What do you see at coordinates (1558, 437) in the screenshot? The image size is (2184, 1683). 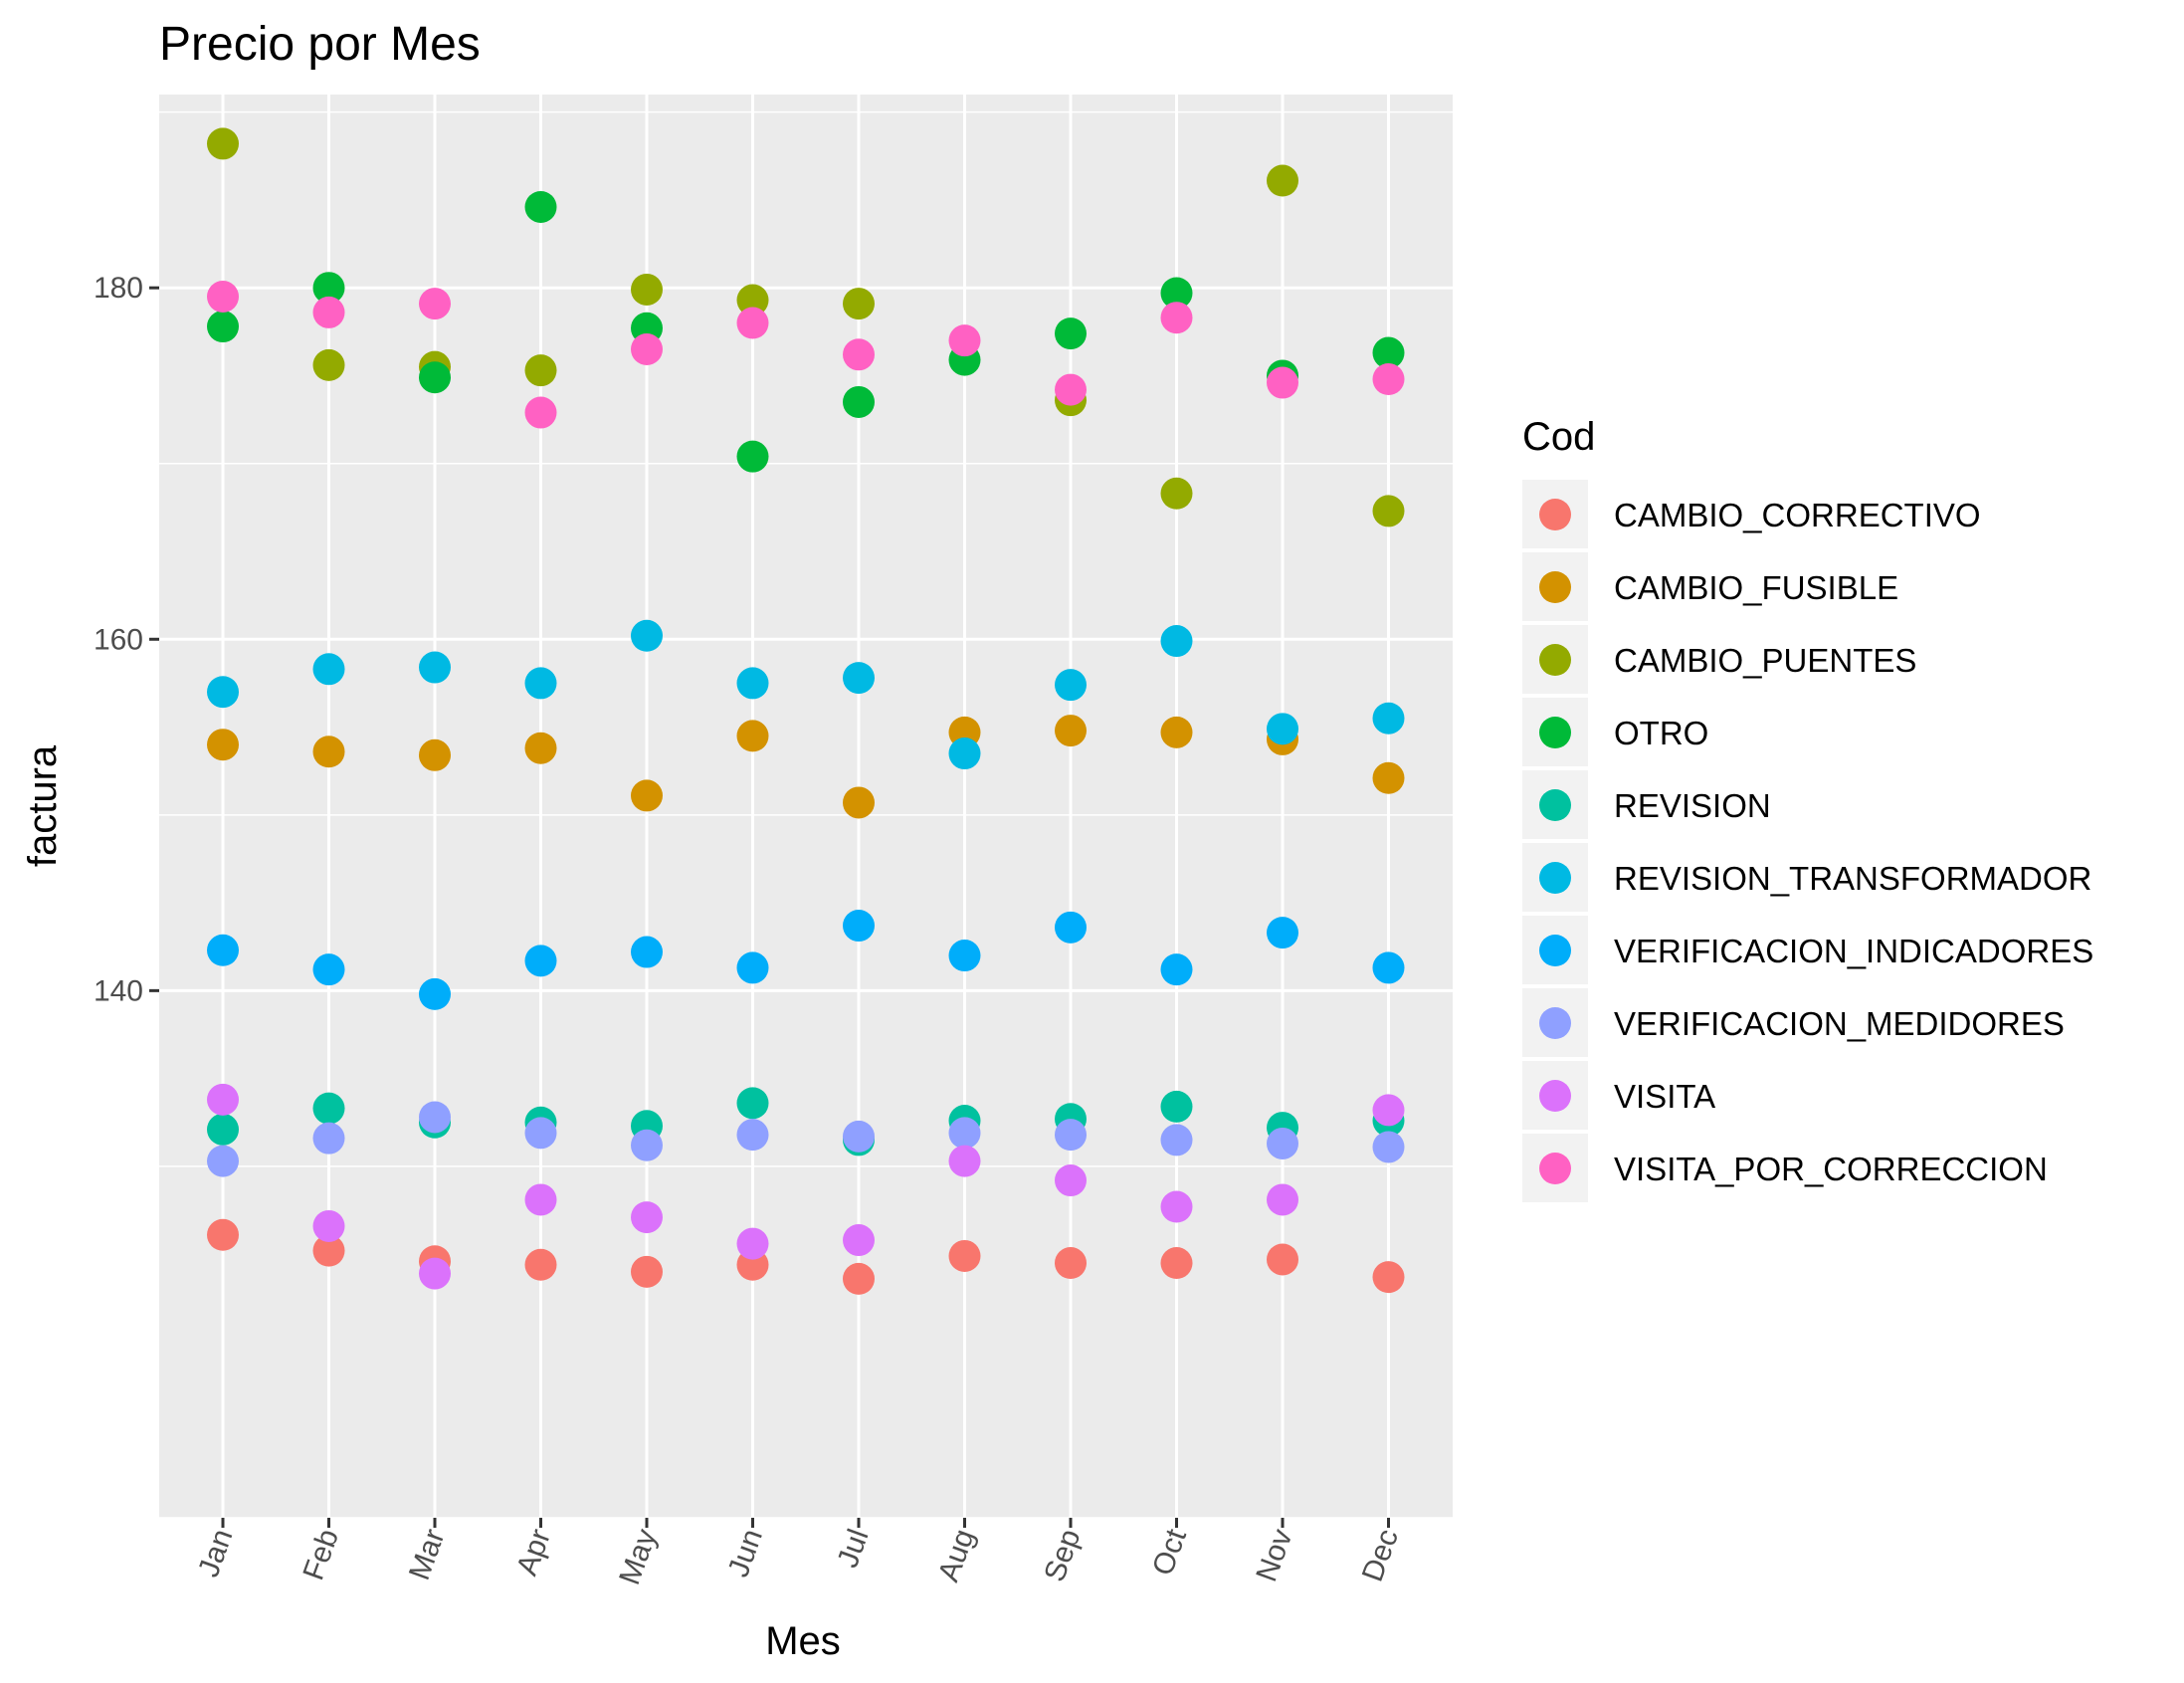 I see `legend-title: Cod` at bounding box center [1558, 437].